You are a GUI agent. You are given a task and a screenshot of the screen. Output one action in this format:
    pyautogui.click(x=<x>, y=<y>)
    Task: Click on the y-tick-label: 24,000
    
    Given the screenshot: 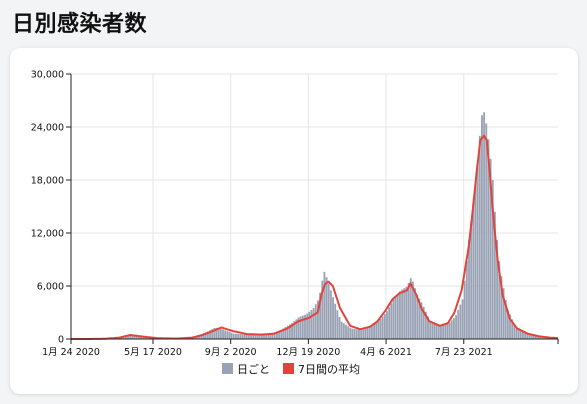 What is the action you would take?
    pyautogui.click(x=47, y=128)
    